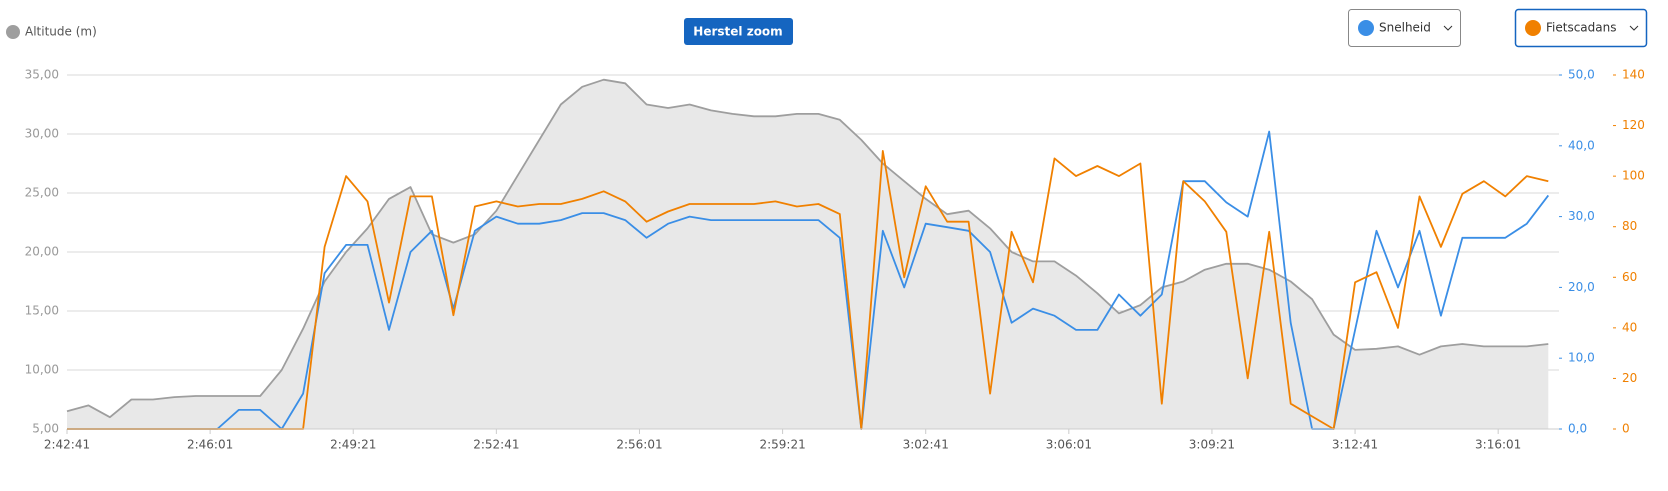 This screenshot has width=1668, height=491. What do you see at coordinates (61, 32) in the screenshot?
I see `legend-label: Altitude (m)` at bounding box center [61, 32].